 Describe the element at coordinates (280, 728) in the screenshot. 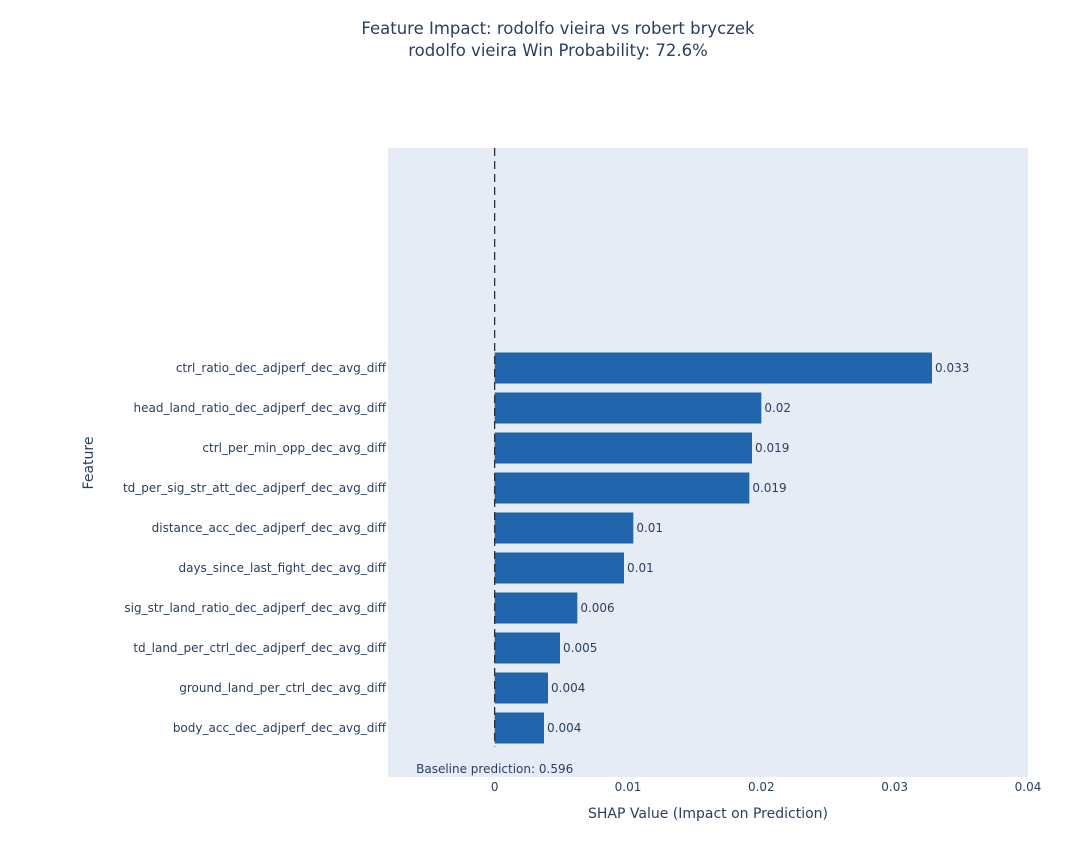

I see `category-label-body_acc_dec_adjperf_dec_avg_diff: body_acc_dec_adjperf_dec_avg_diff` at that location.